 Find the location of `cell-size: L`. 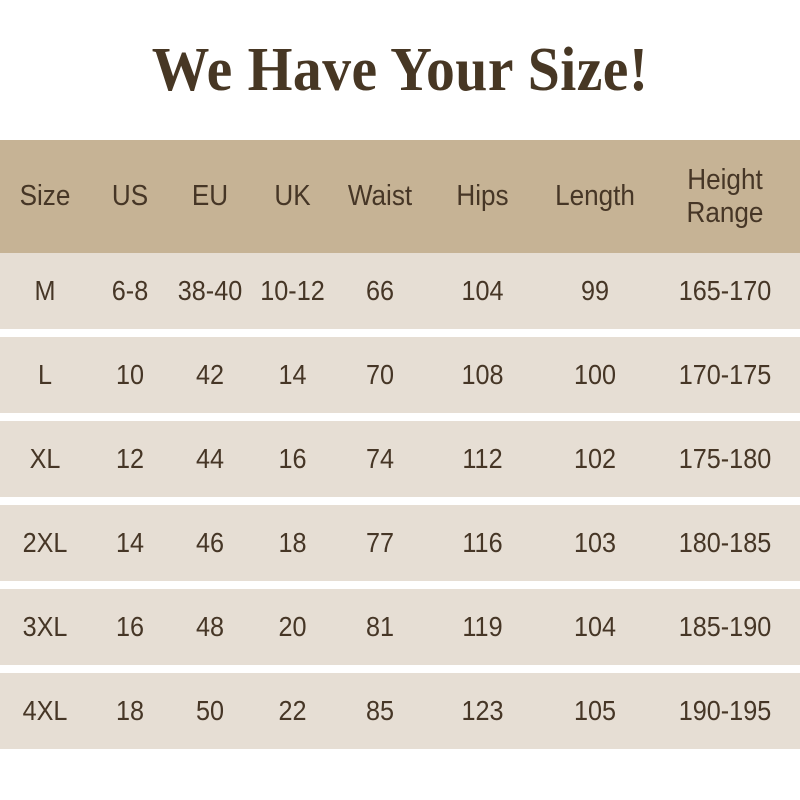

cell-size: L is located at coordinates (45, 375).